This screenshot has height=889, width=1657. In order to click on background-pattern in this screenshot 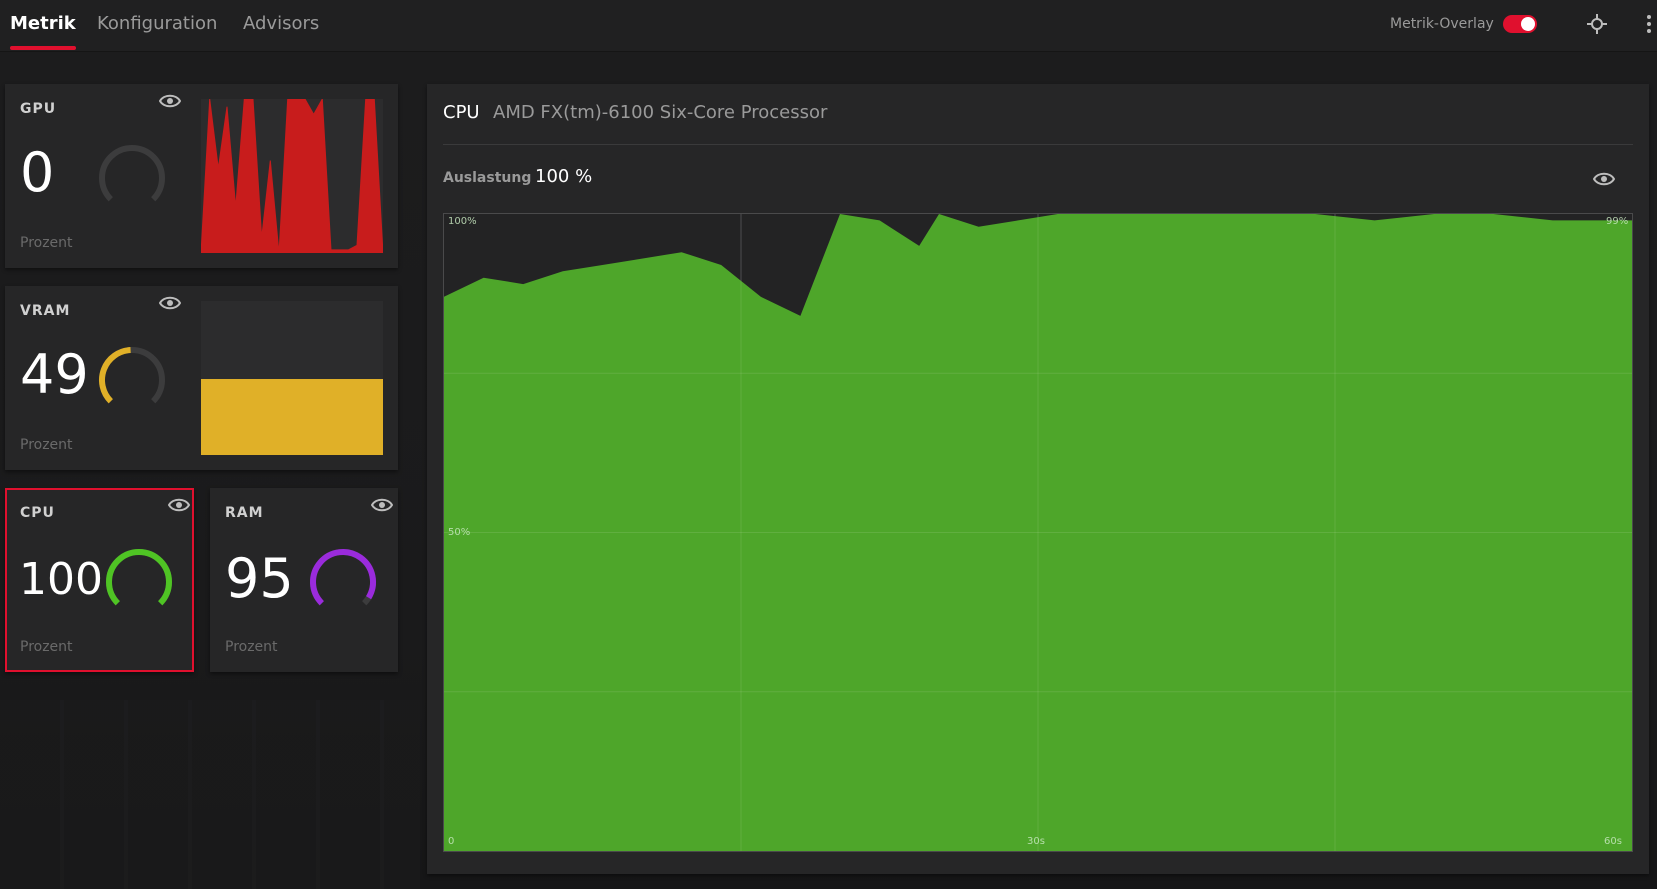, I will do `click(210, 794)`.